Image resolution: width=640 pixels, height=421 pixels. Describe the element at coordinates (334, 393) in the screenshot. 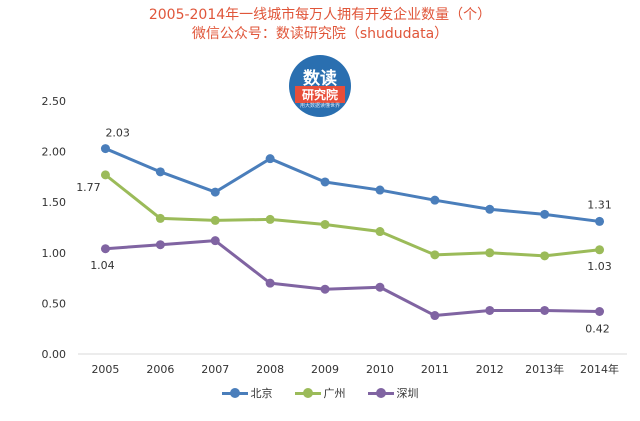

I see `legend-label: 广州` at that location.